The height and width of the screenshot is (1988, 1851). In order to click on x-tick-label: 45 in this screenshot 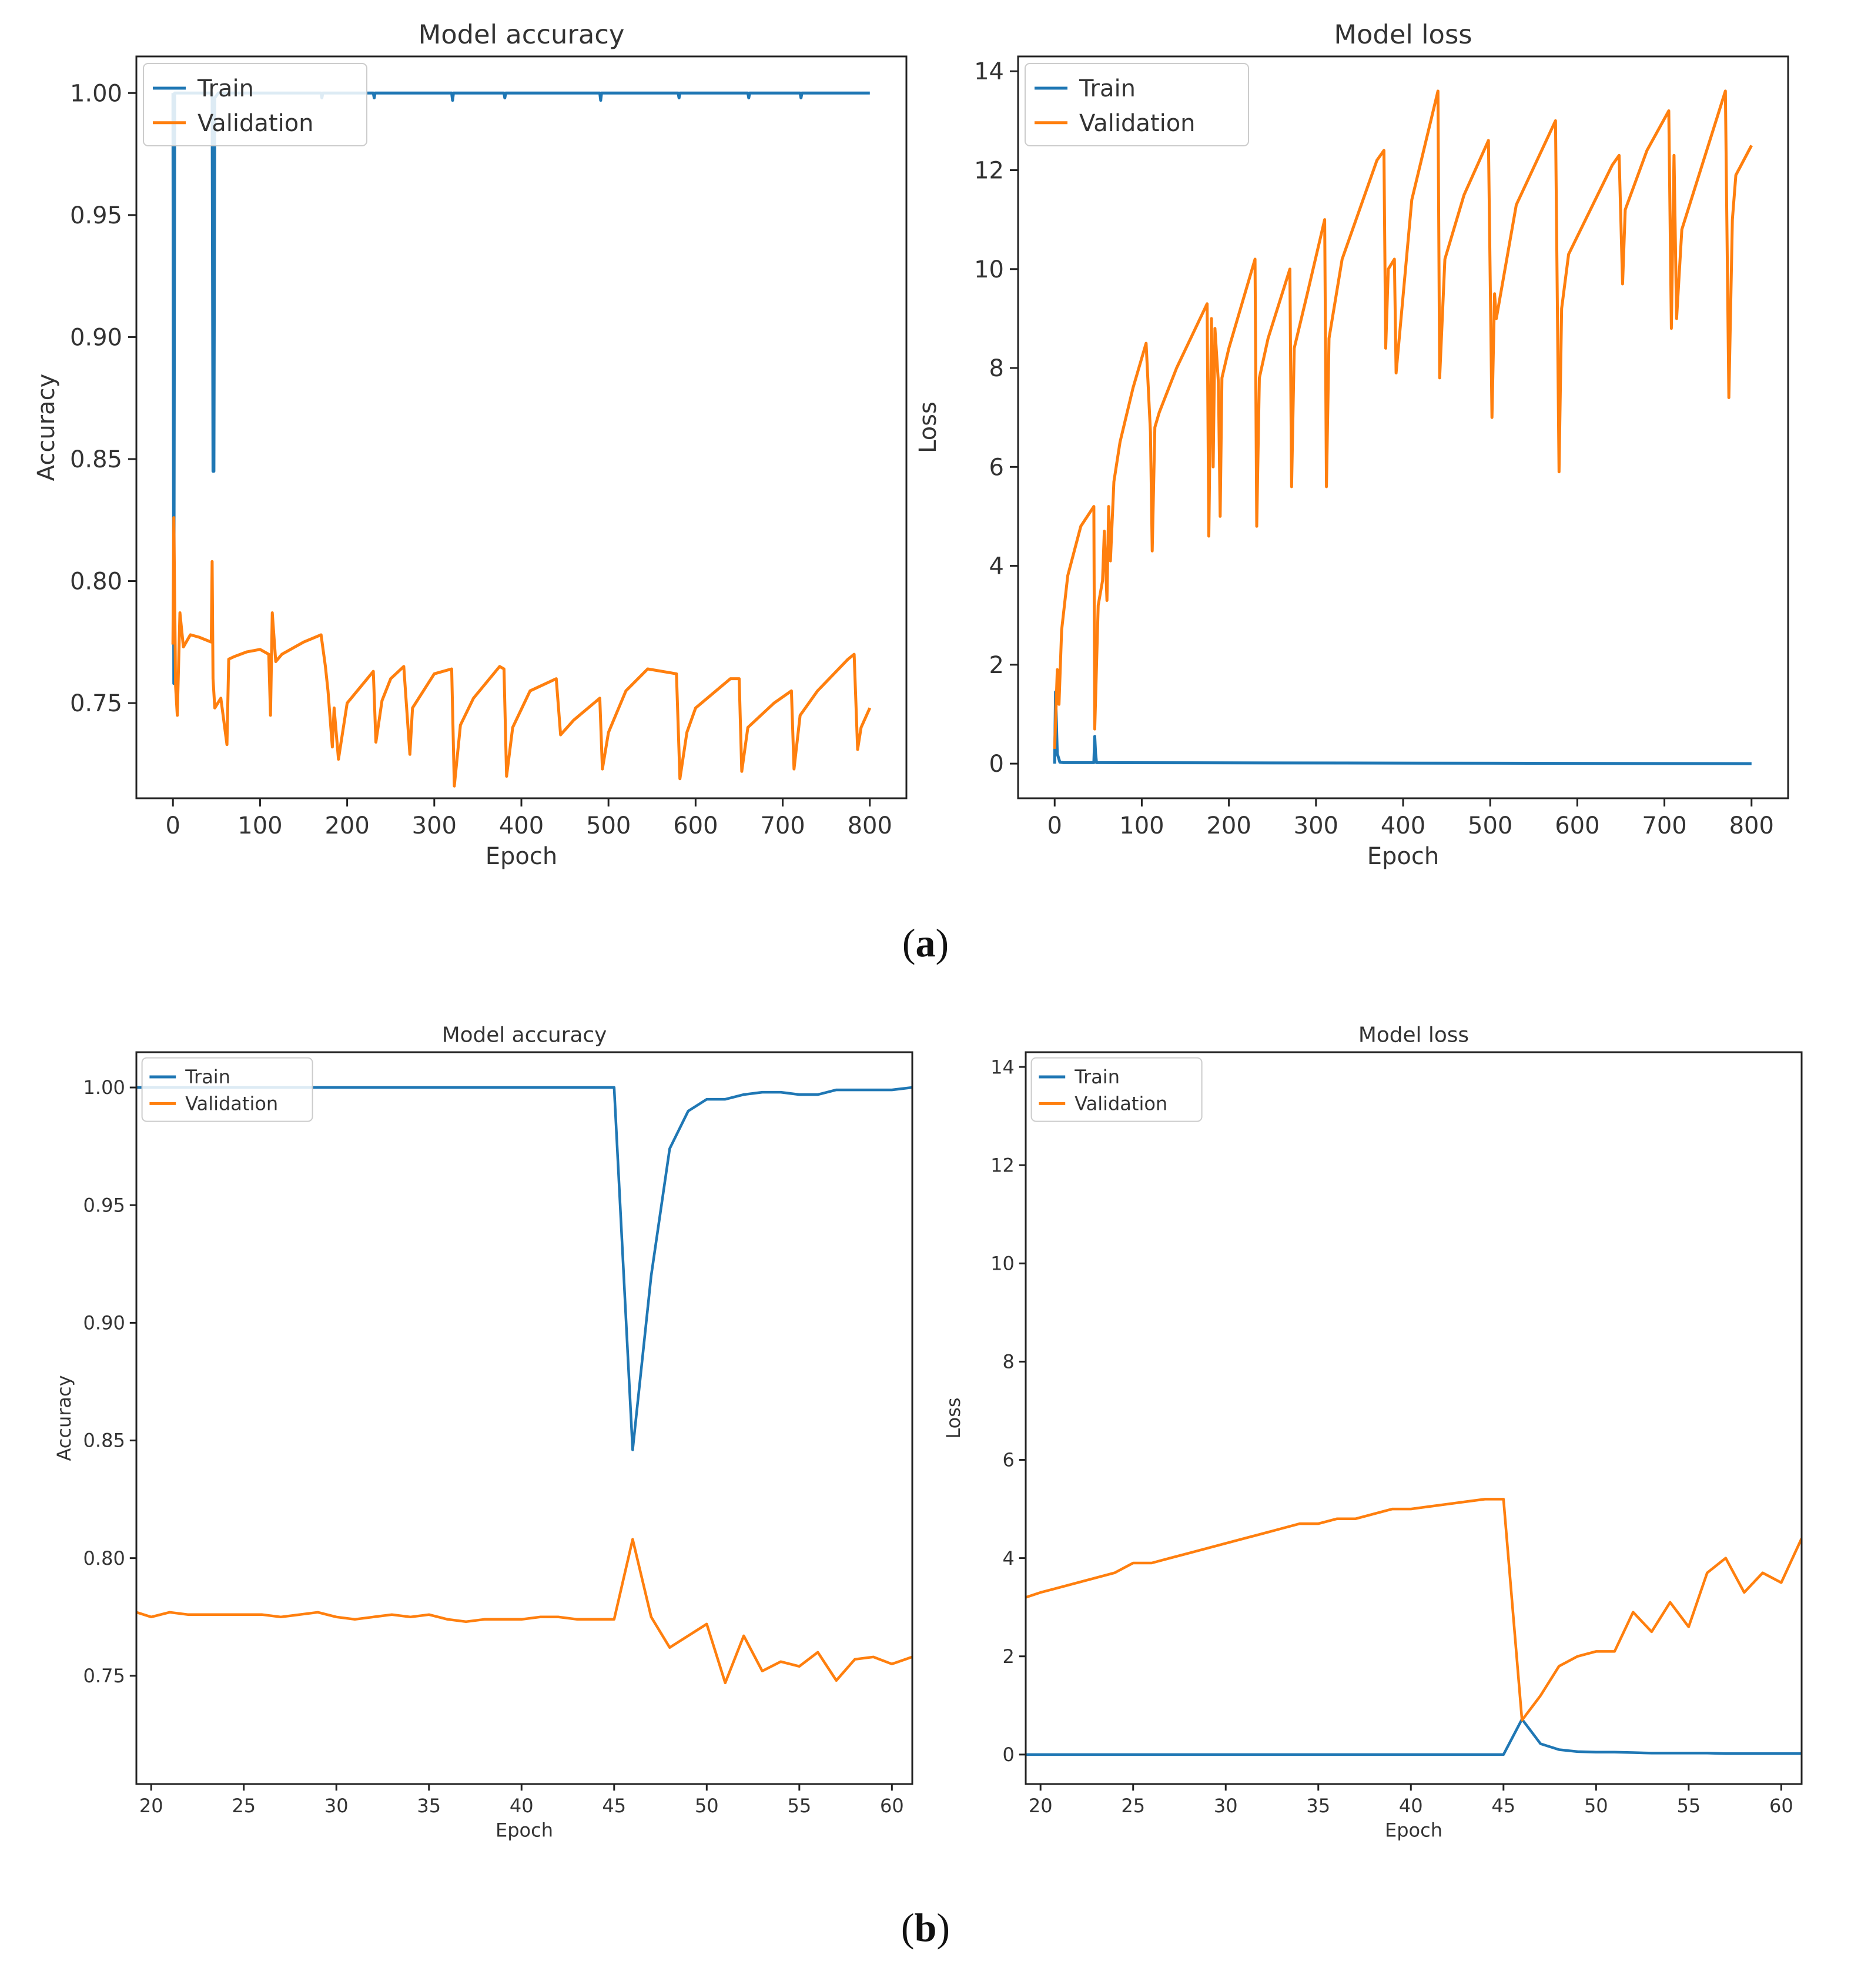, I will do `click(1503, 1806)`.